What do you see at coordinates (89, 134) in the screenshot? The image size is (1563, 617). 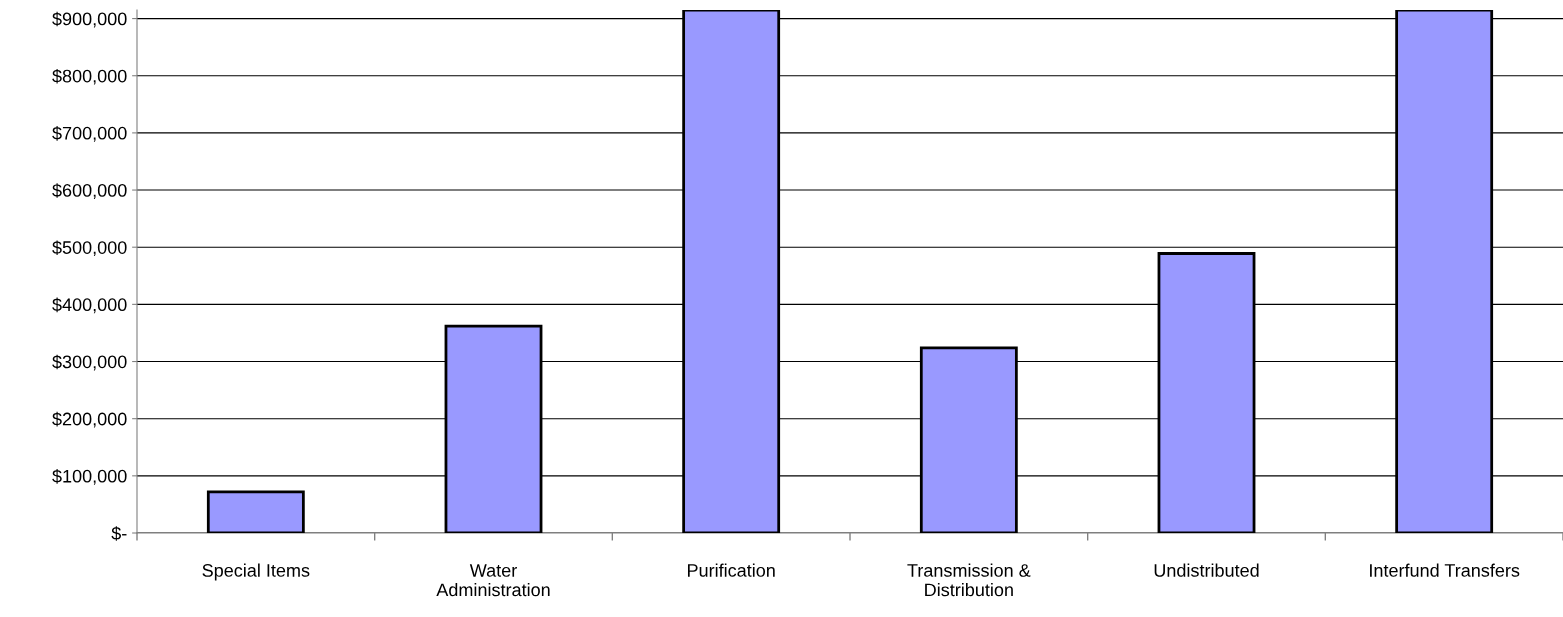 I see `y-tick-label: $700,000` at bounding box center [89, 134].